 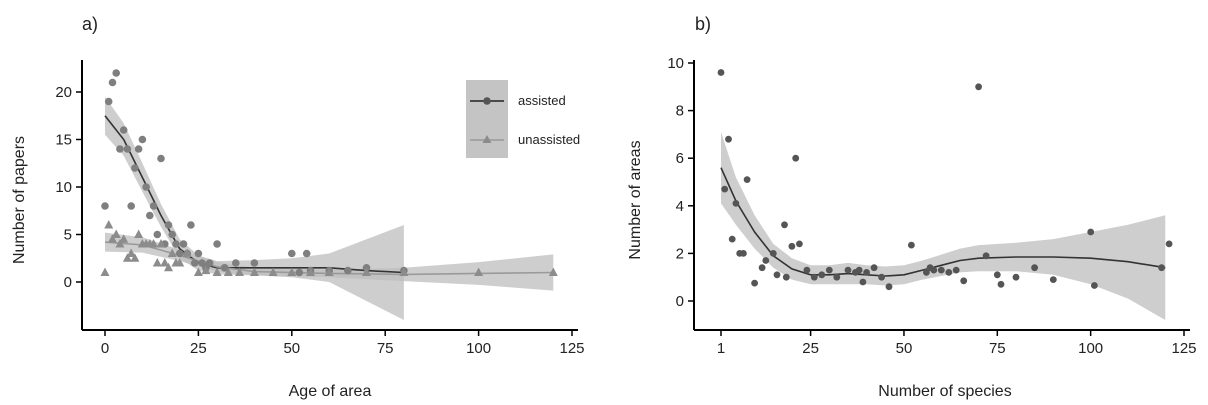 I want to click on panel-b-fit-line, so click(x=943, y=222).